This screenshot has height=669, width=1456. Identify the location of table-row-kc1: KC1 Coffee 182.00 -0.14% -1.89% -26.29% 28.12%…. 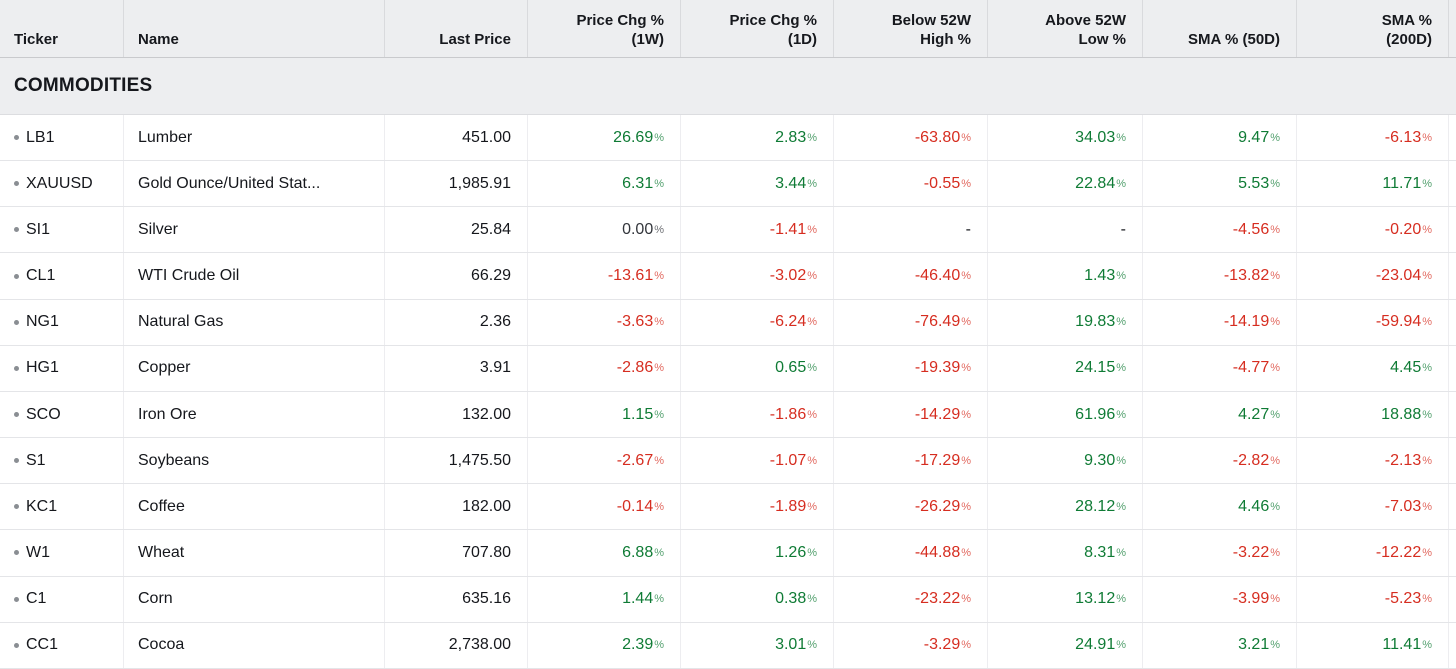
(728, 507).